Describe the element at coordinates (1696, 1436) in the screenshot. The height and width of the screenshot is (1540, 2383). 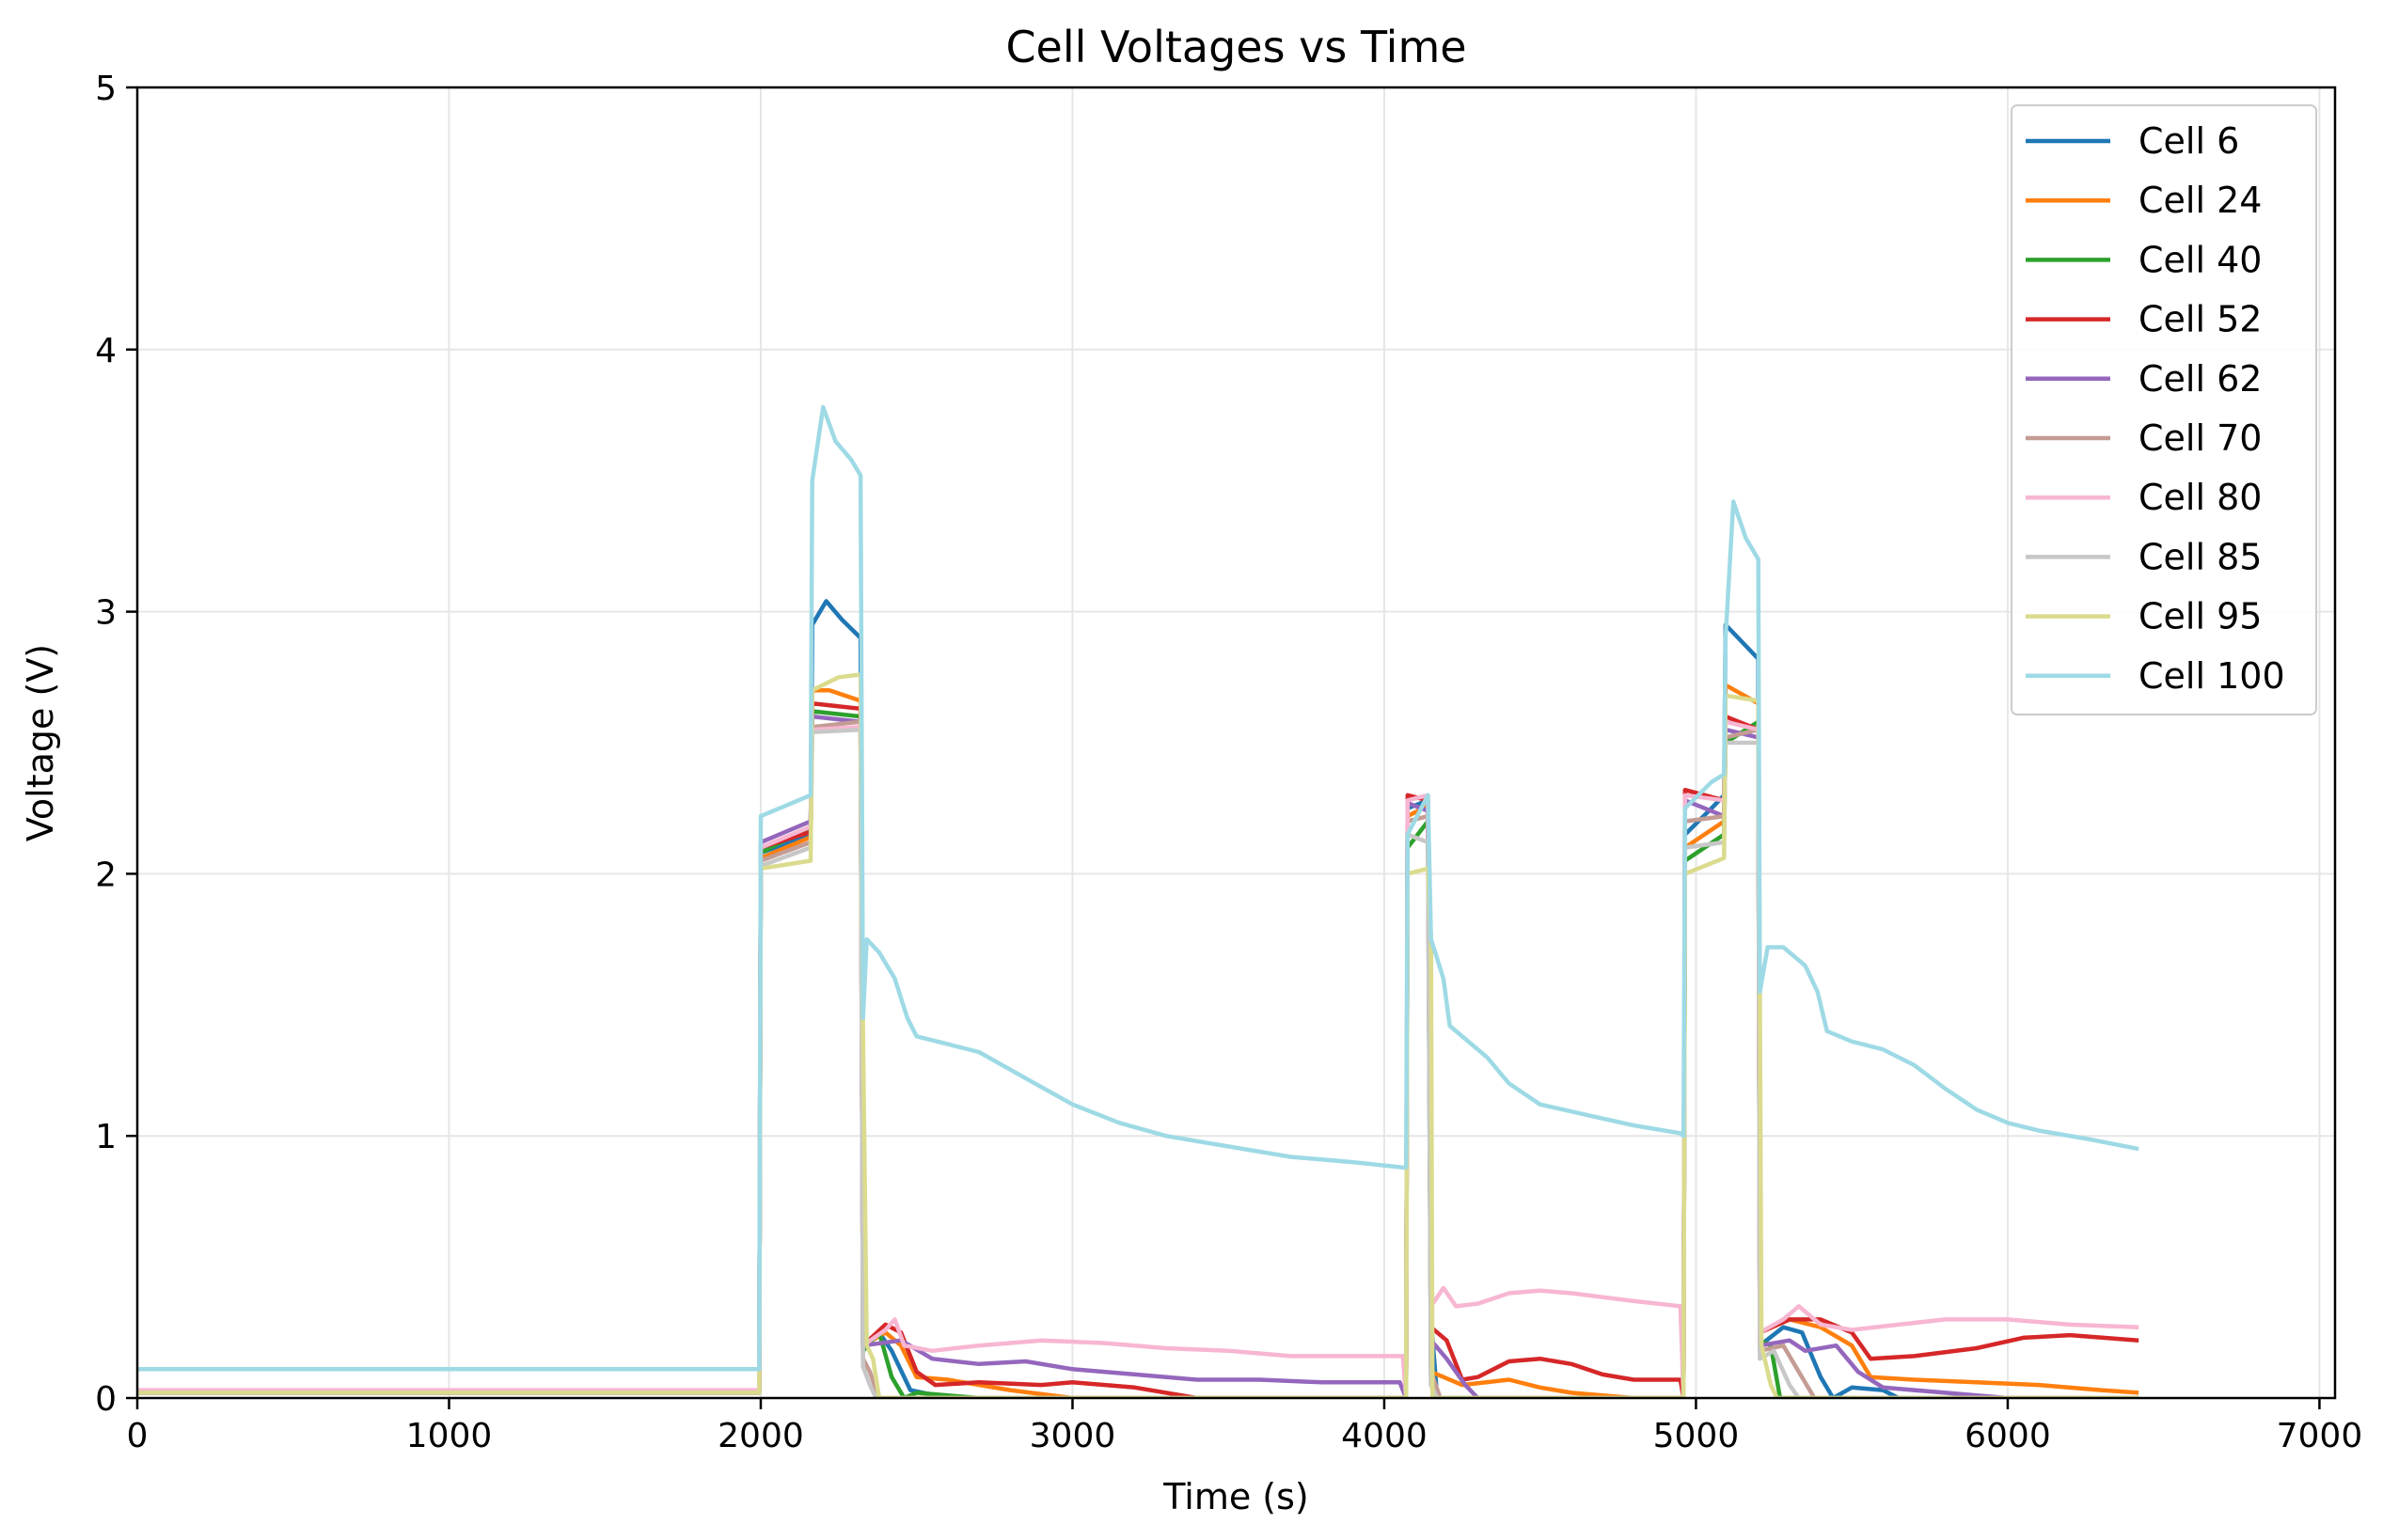
I see `x-tick-label: 5000` at that location.